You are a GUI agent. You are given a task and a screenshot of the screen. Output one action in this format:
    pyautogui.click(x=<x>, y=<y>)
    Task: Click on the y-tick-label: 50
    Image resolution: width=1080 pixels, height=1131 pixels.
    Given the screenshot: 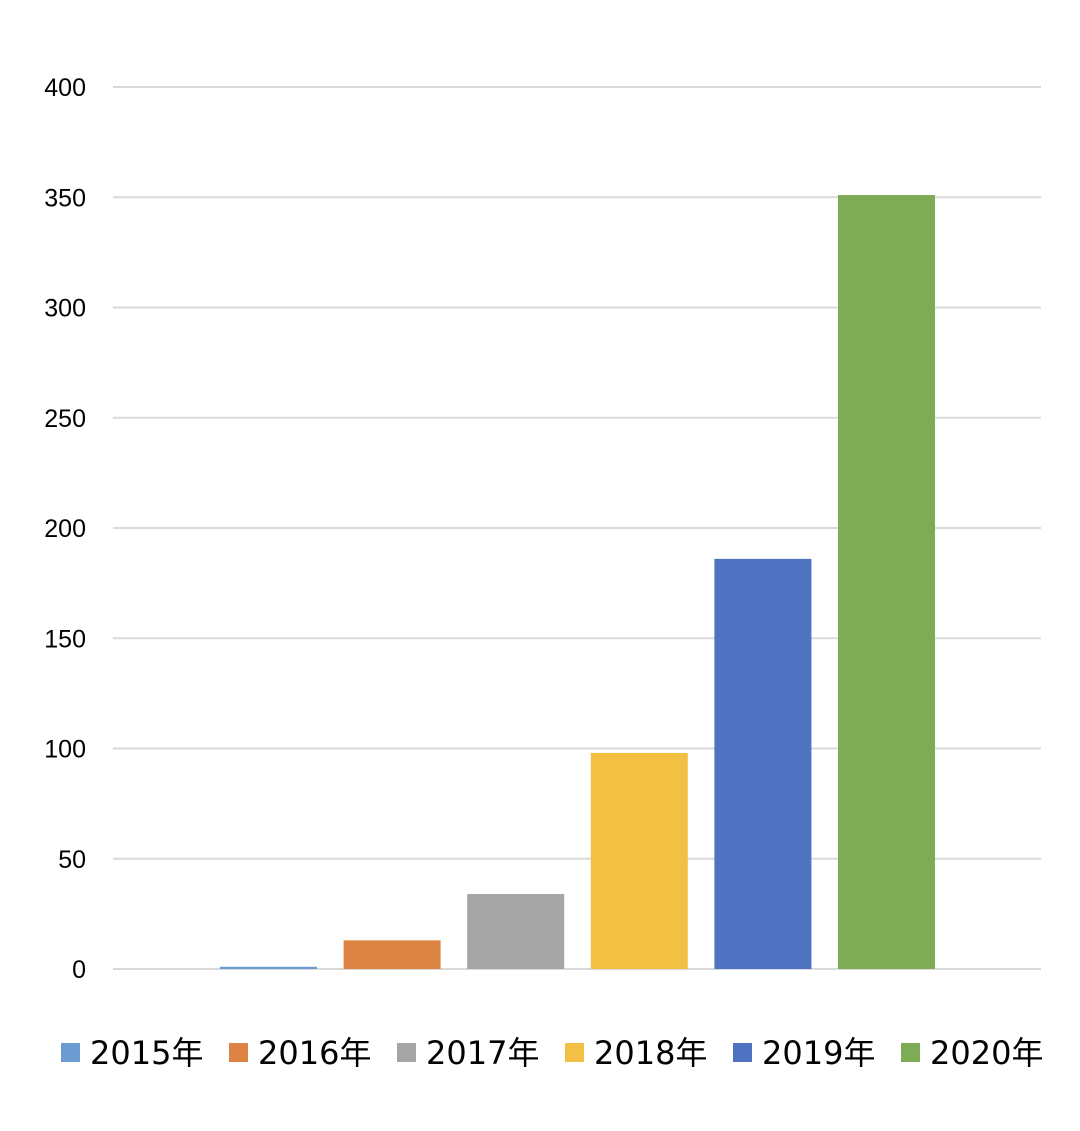 What is the action you would take?
    pyautogui.click(x=72, y=860)
    